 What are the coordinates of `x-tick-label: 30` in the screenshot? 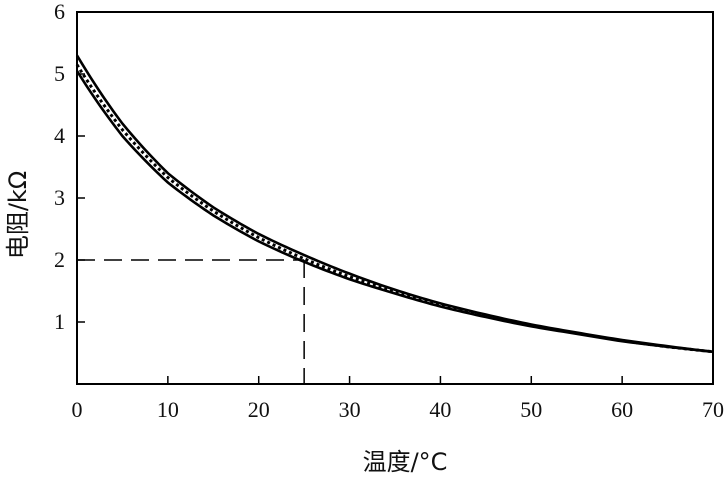 It's located at (350, 409).